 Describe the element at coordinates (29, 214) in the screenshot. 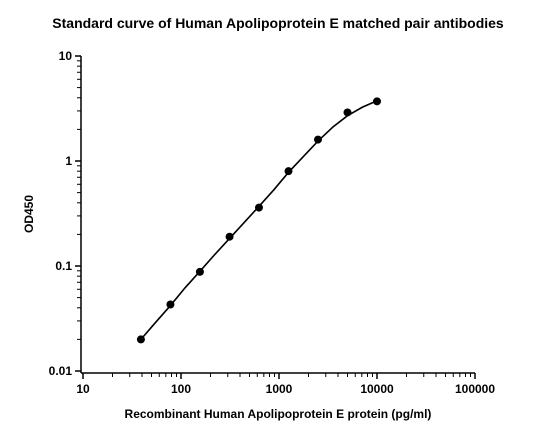

I see `y-axis-label: OD450` at that location.